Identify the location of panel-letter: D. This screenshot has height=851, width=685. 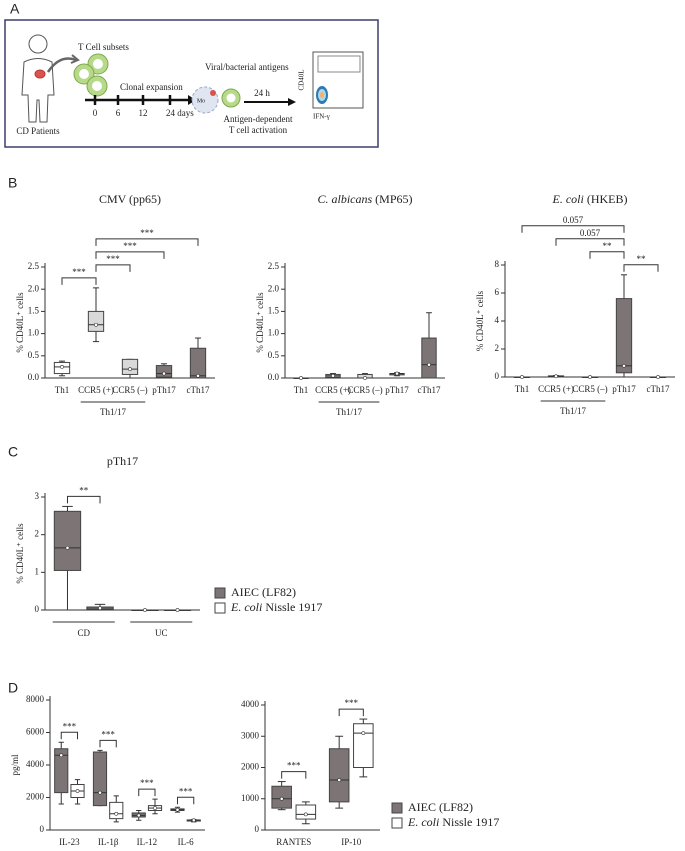
(13, 688).